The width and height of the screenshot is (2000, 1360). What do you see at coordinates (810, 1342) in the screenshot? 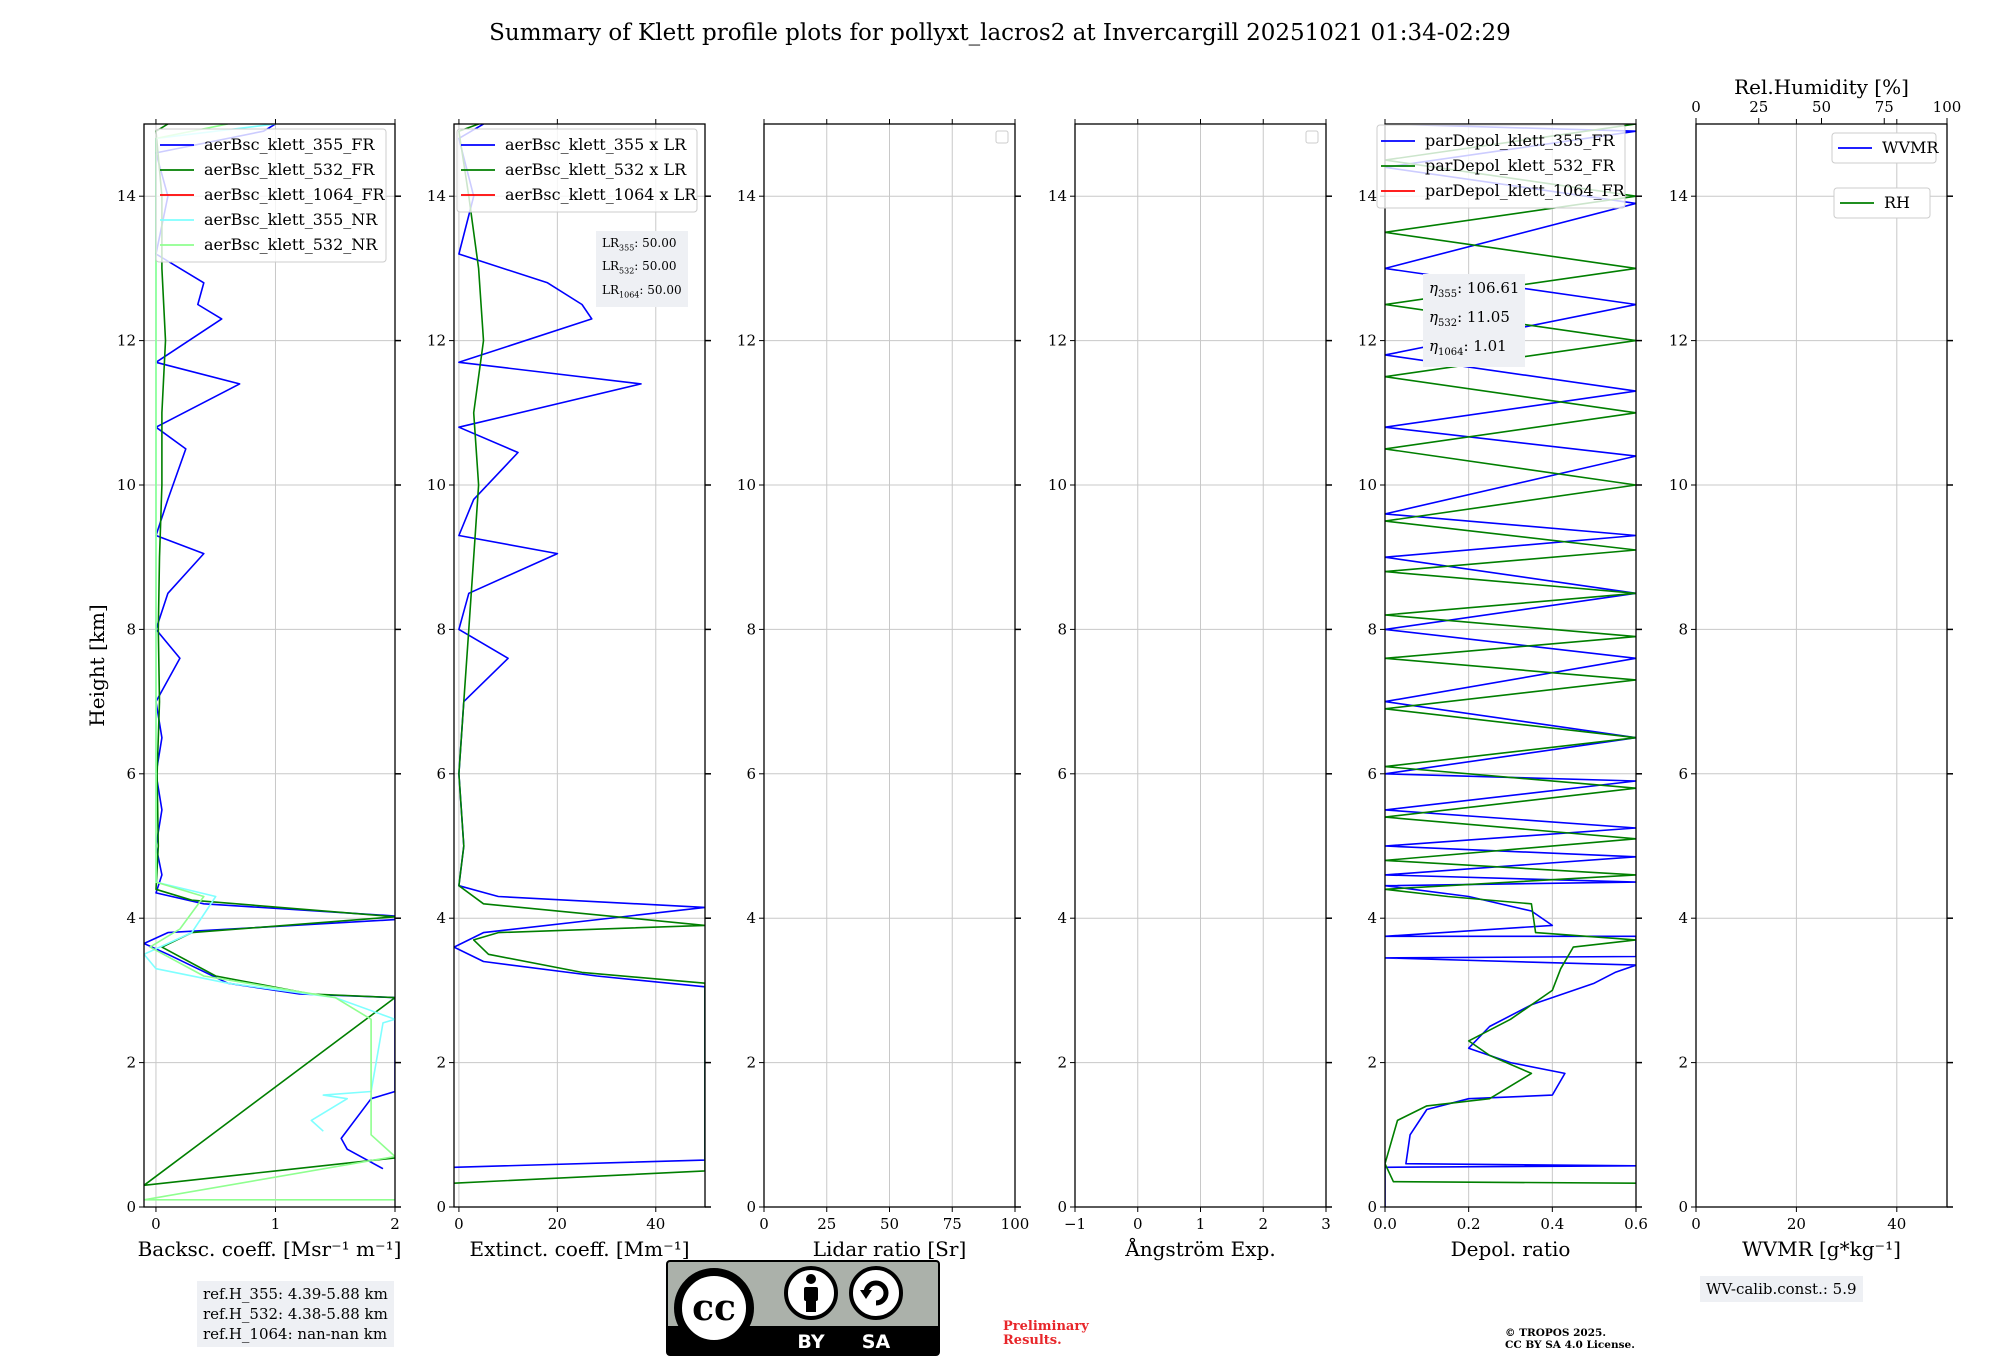
I see `by-label: BY` at bounding box center [810, 1342].